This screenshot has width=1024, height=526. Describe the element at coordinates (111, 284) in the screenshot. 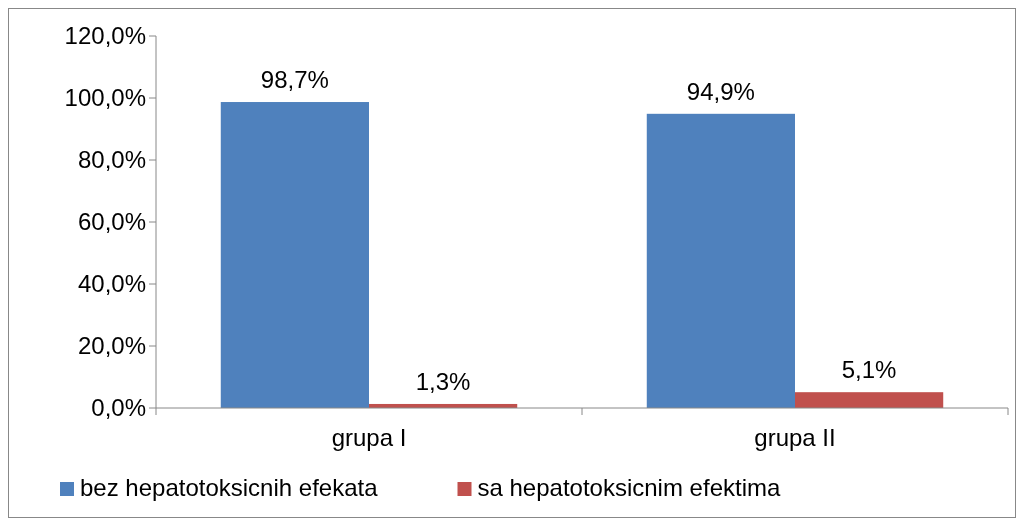

I see `y-tick-label: 40,0%` at that location.